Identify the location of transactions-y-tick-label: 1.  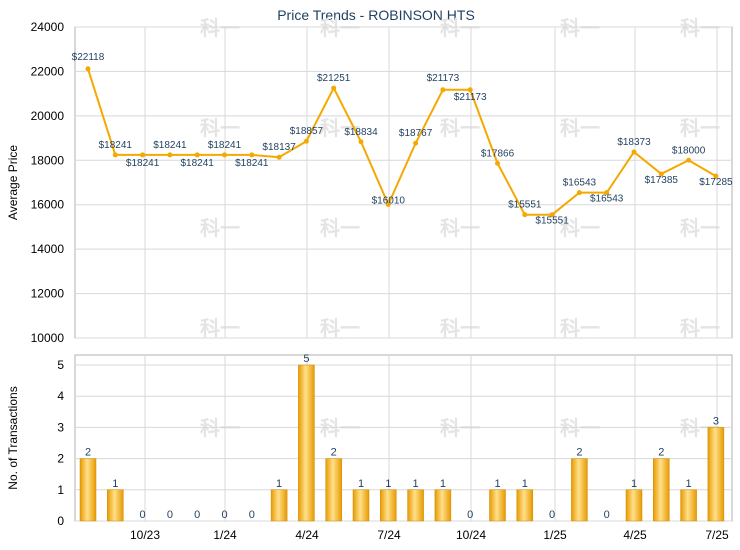
(60, 490).